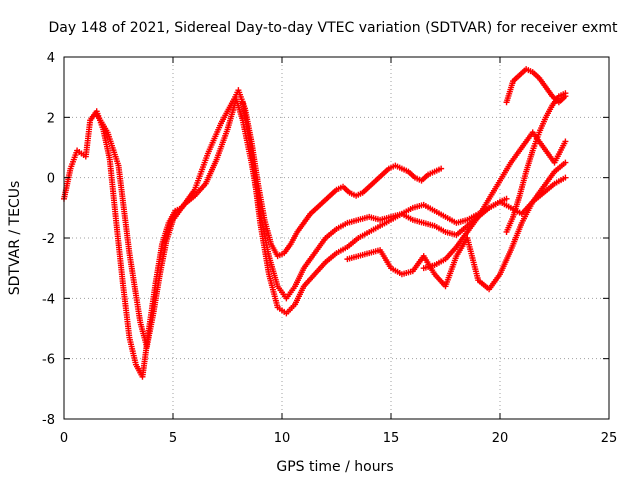 The height and width of the screenshot is (480, 640). What do you see at coordinates (51, 118) in the screenshot?
I see `y-tick-label: 2` at bounding box center [51, 118].